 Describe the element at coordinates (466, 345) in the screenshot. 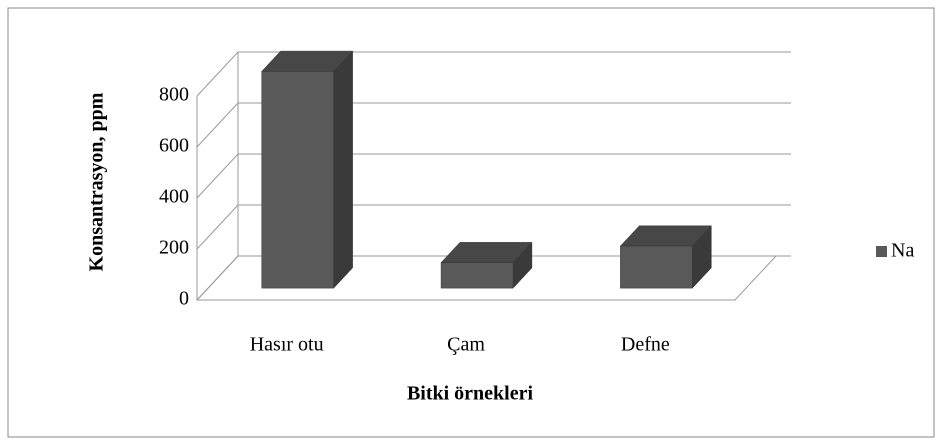

I see `x-tick-label: Çam` at that location.